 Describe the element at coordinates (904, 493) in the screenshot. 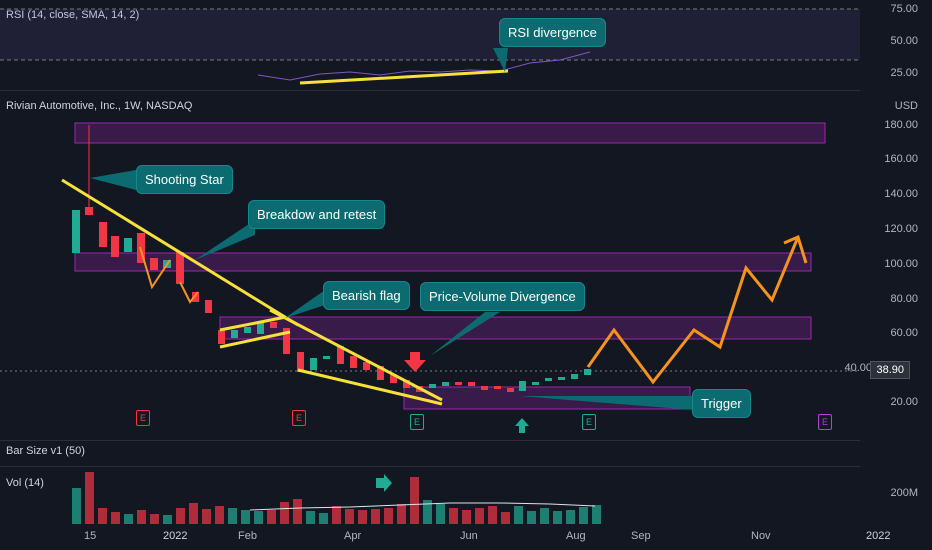

I see `volume-level: 200M` at that location.